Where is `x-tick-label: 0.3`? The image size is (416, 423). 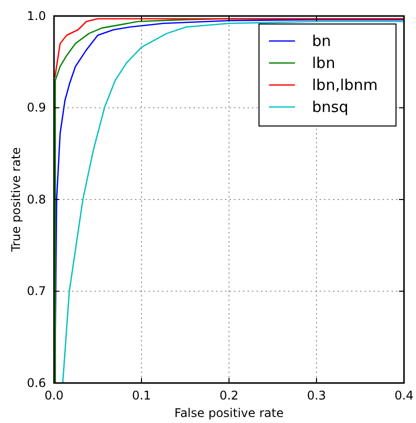
x-tick-label: 0.3 is located at coordinates (316, 395).